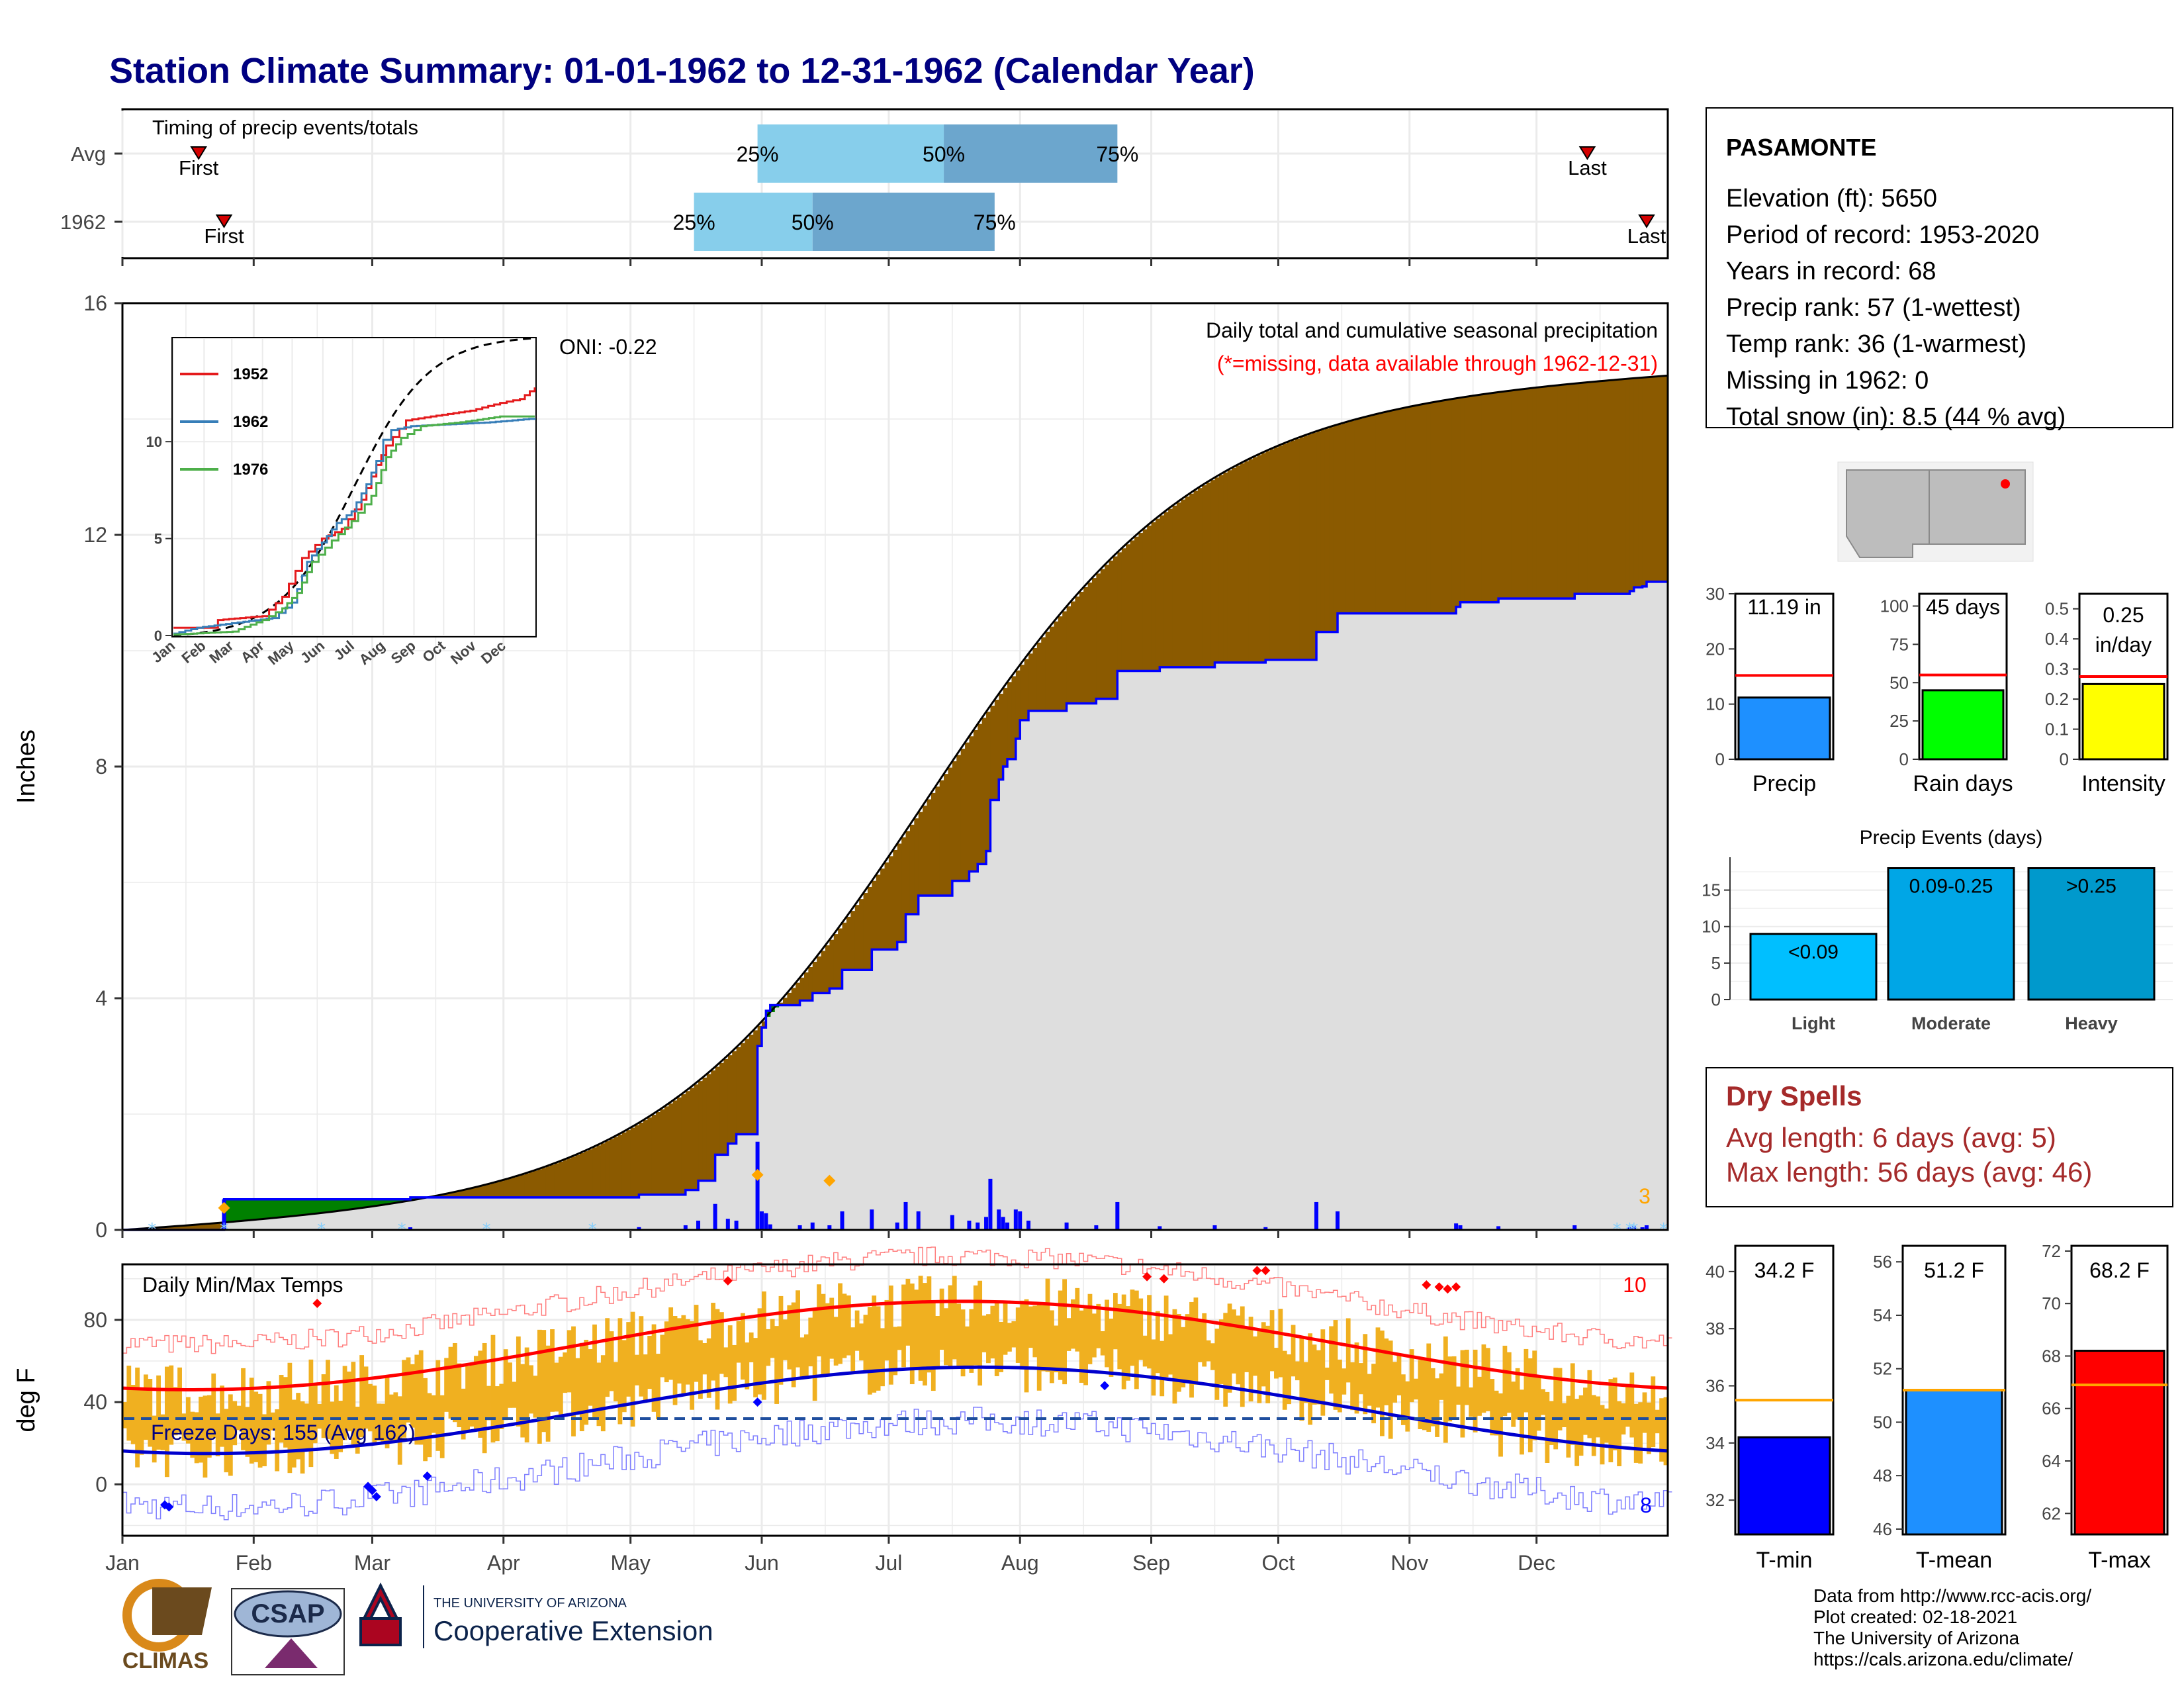 This screenshot has width=2184, height=1688. What do you see at coordinates (101, 766) in the screenshot?
I see `precip-ytick-label-8: 8` at bounding box center [101, 766].